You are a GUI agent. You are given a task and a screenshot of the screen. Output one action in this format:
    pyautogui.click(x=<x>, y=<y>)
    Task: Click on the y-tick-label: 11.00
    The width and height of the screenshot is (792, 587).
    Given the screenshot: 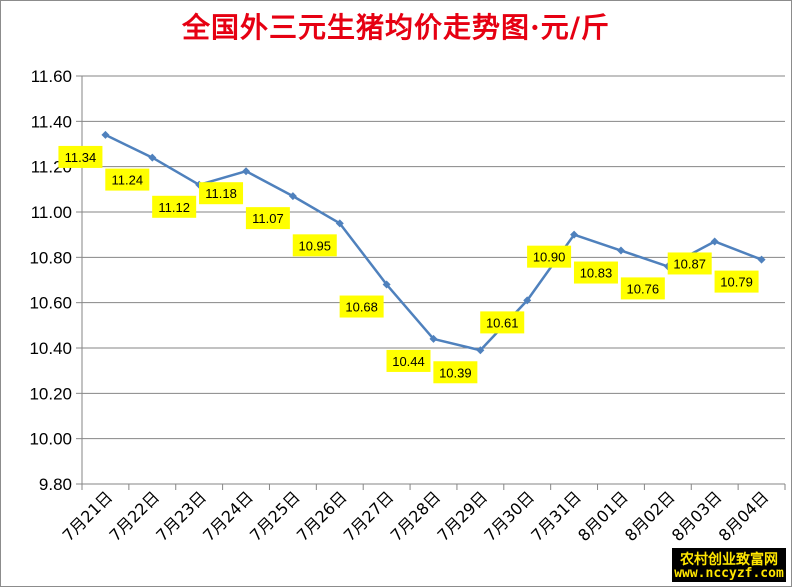 What is the action you would take?
    pyautogui.click(x=51, y=212)
    